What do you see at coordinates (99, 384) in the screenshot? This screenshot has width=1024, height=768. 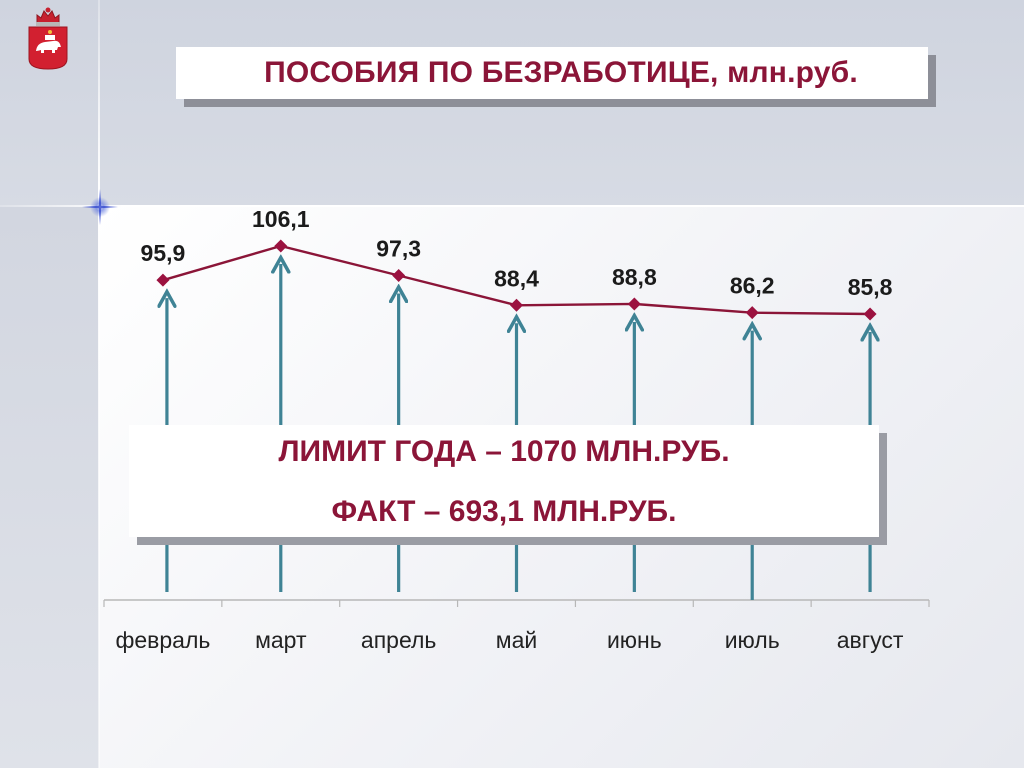 I see `vertical-divider` at bounding box center [99, 384].